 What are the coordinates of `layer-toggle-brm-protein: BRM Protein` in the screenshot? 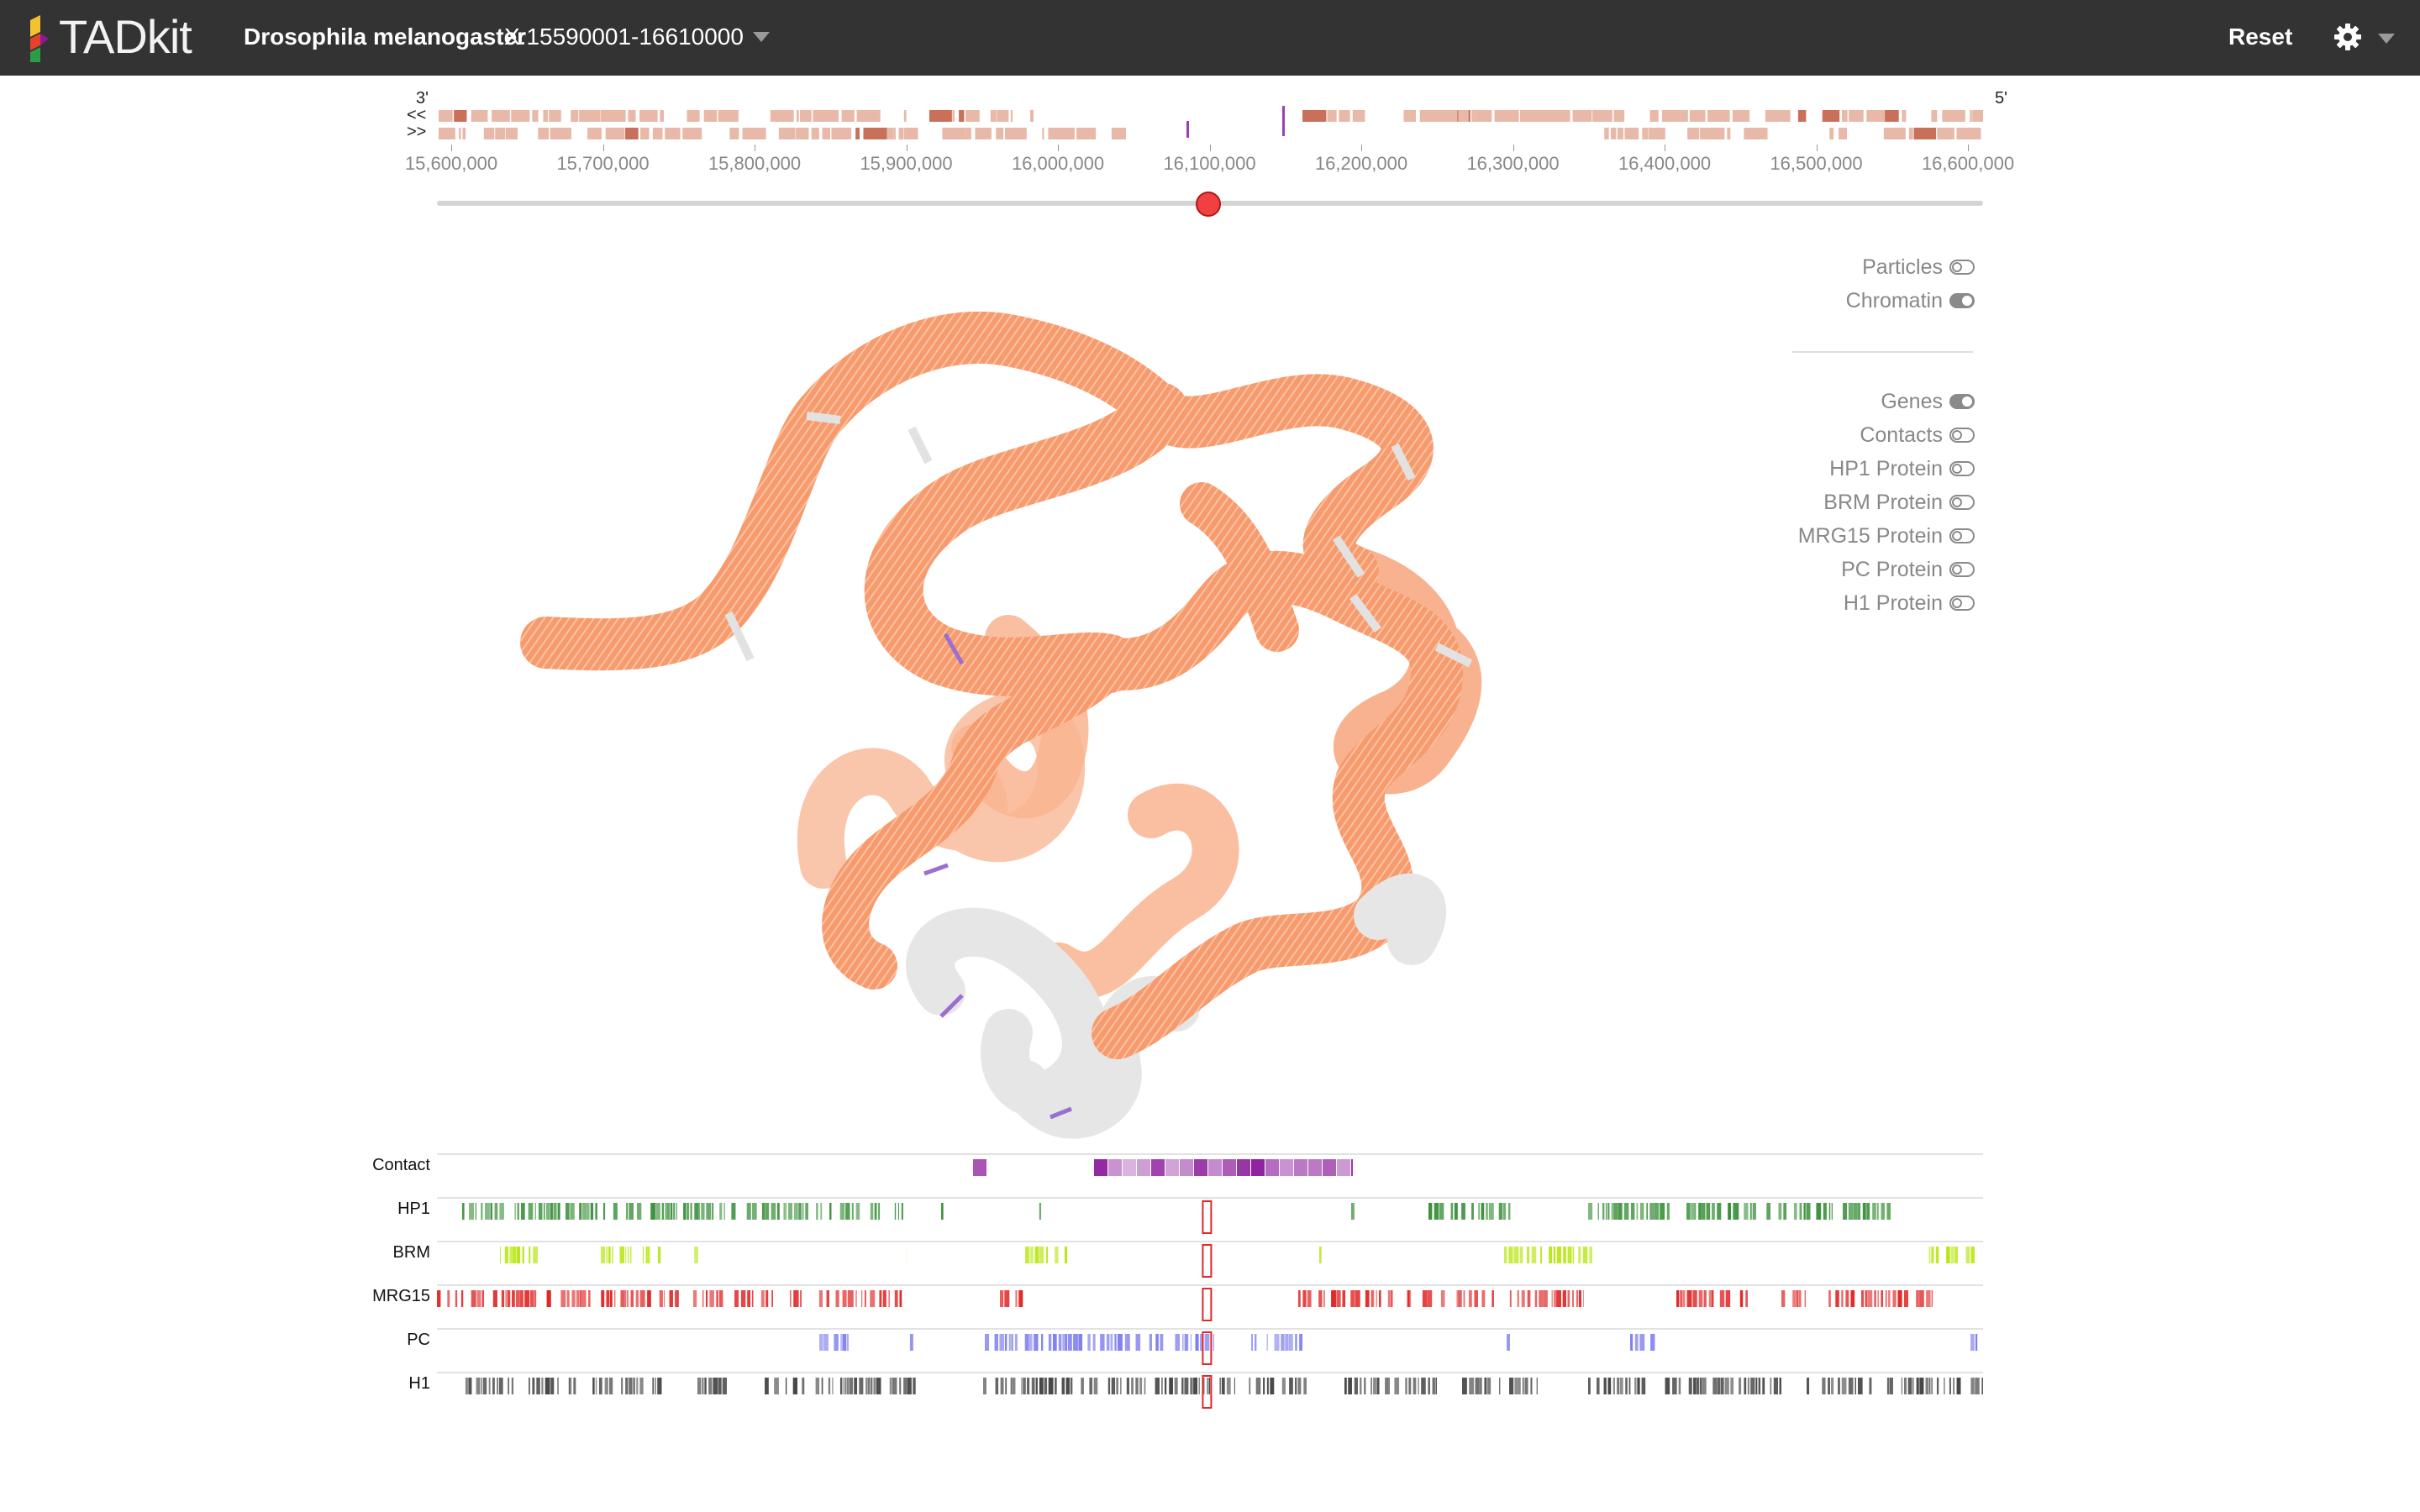 It's located at (1899, 502).